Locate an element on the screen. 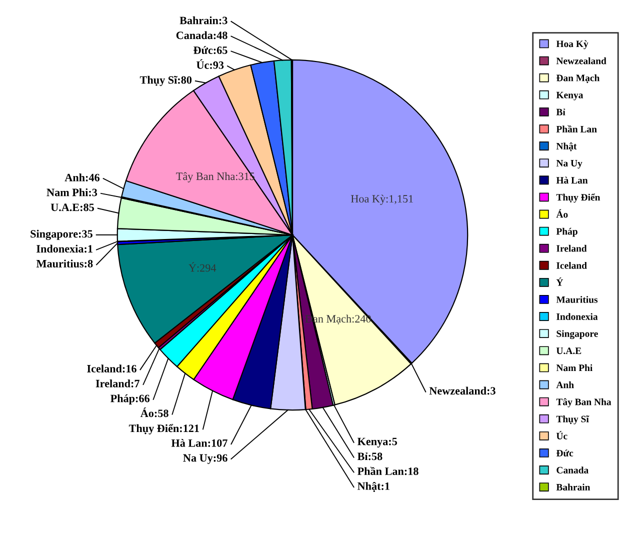 The image size is (623, 541). legend-label: Iceland is located at coordinates (571, 265).